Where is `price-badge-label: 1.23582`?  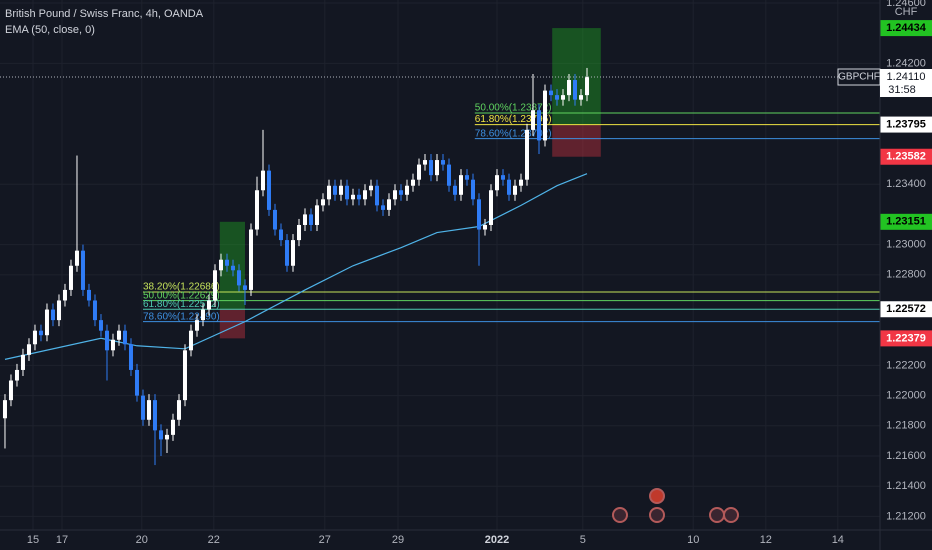 price-badge-label: 1.23582 is located at coordinates (906, 157).